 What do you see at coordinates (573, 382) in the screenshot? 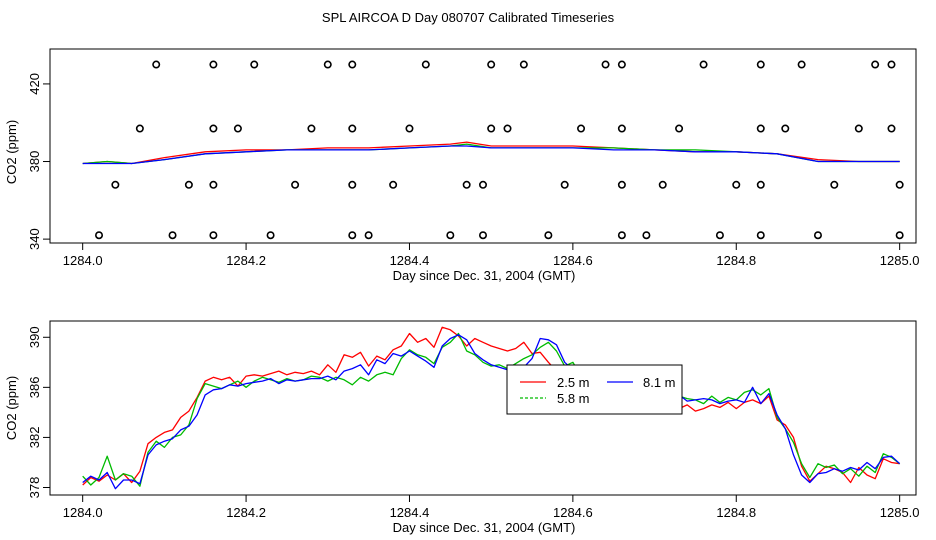
I see `legend-label-red: 2.5 m` at bounding box center [573, 382].